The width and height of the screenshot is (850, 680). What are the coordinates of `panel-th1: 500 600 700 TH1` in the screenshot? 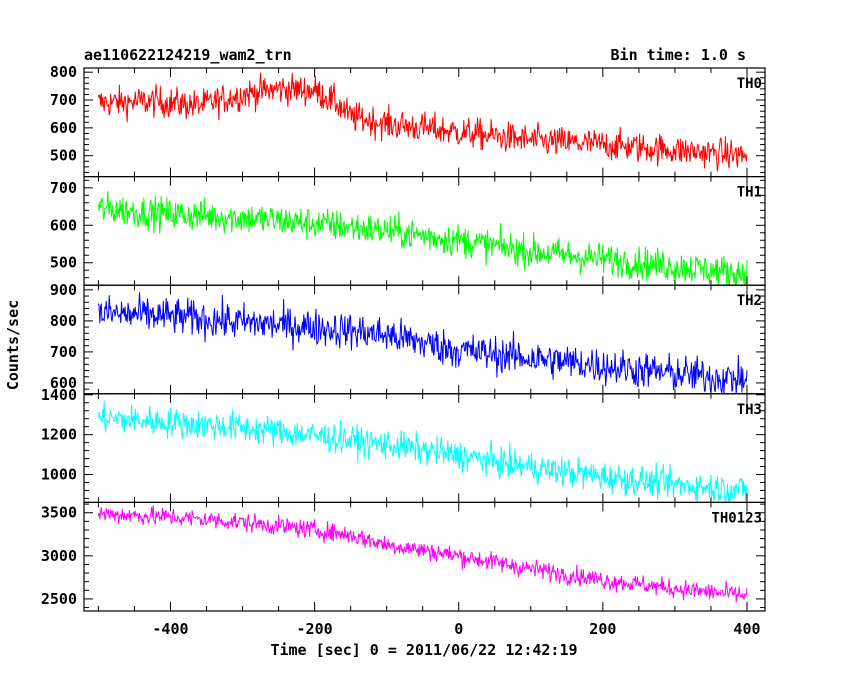 It's located at (408, 231).